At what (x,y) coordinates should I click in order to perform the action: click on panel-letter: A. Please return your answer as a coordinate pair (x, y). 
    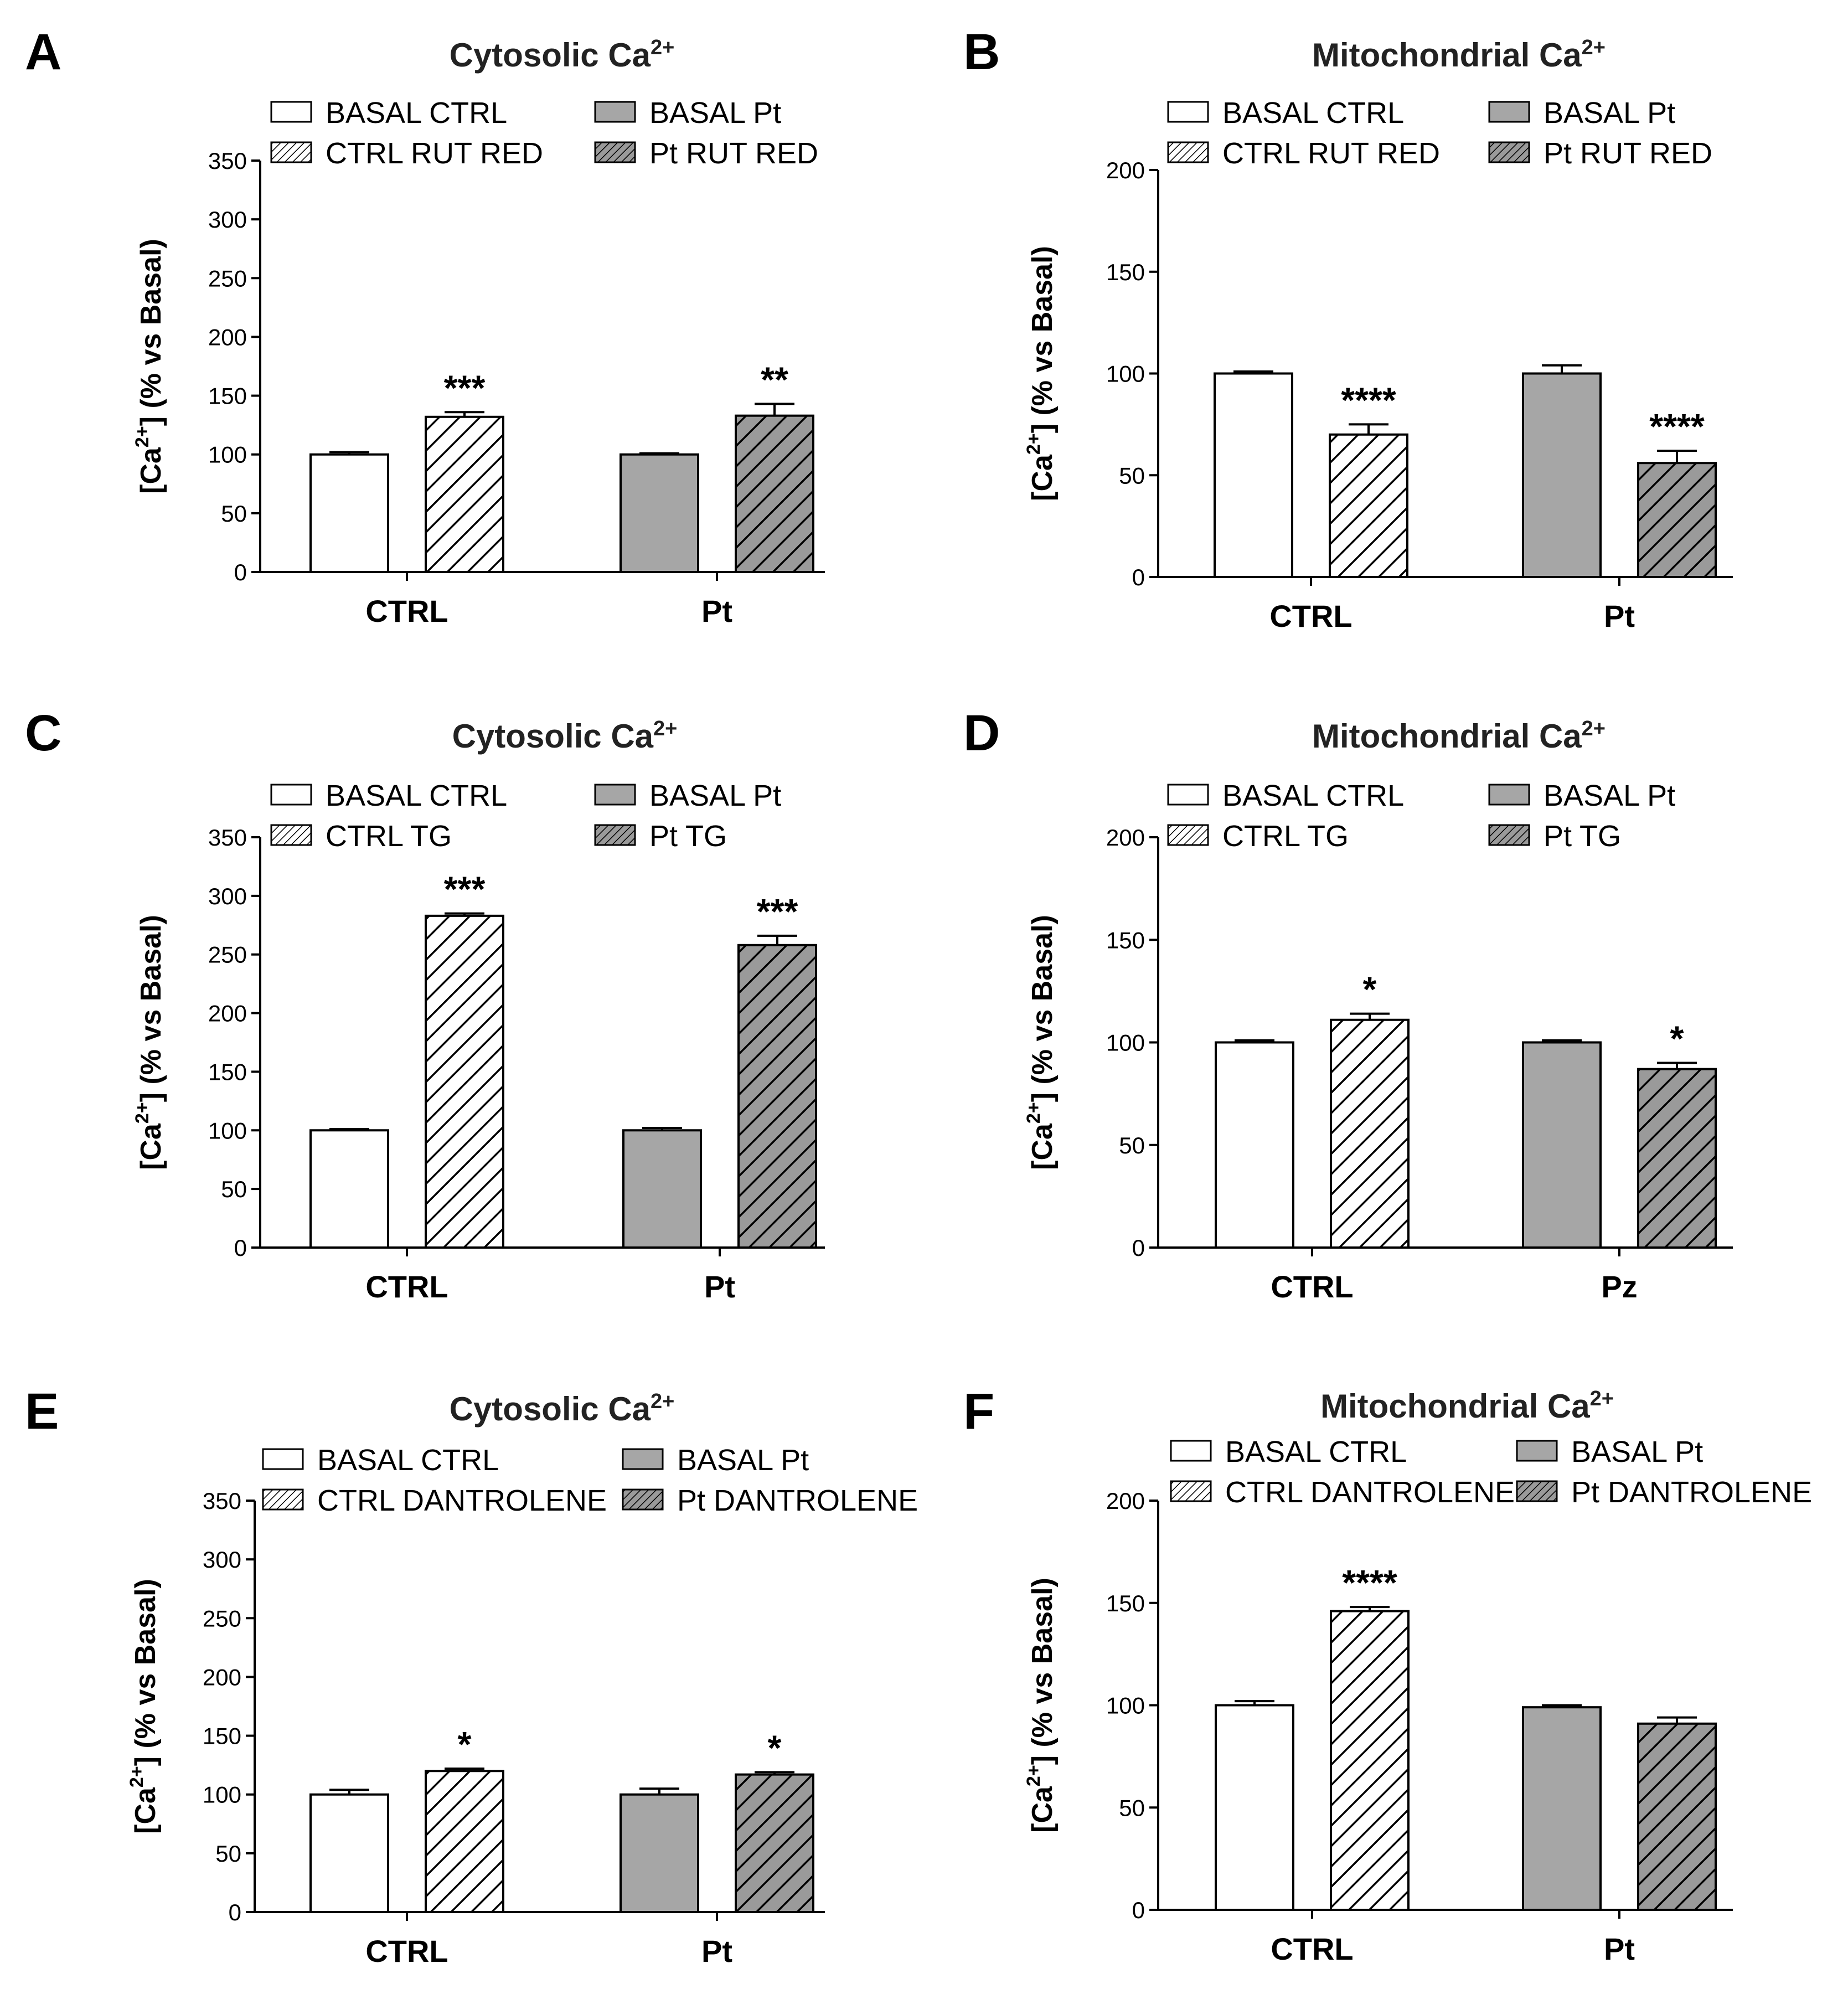
    Looking at the image, I should click on (43, 52).